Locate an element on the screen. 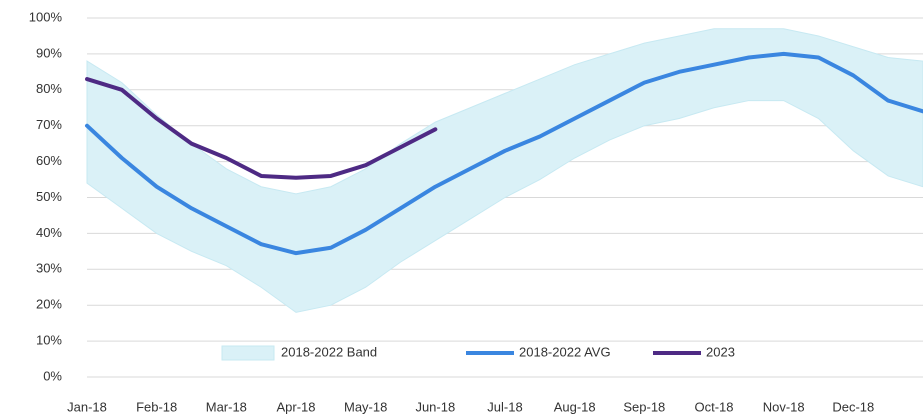 The height and width of the screenshot is (420, 923). x-tick-label: Jan-18 is located at coordinates (87, 406).